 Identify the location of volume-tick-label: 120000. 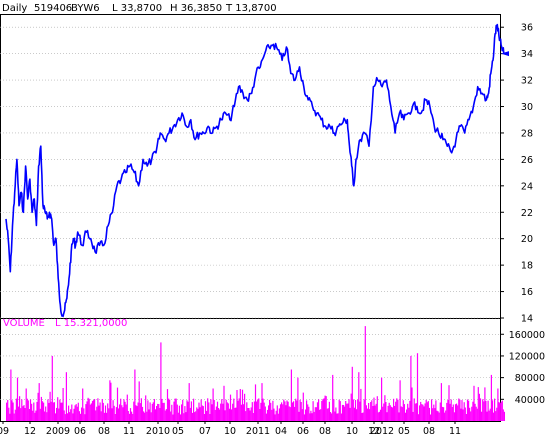
(527, 356).